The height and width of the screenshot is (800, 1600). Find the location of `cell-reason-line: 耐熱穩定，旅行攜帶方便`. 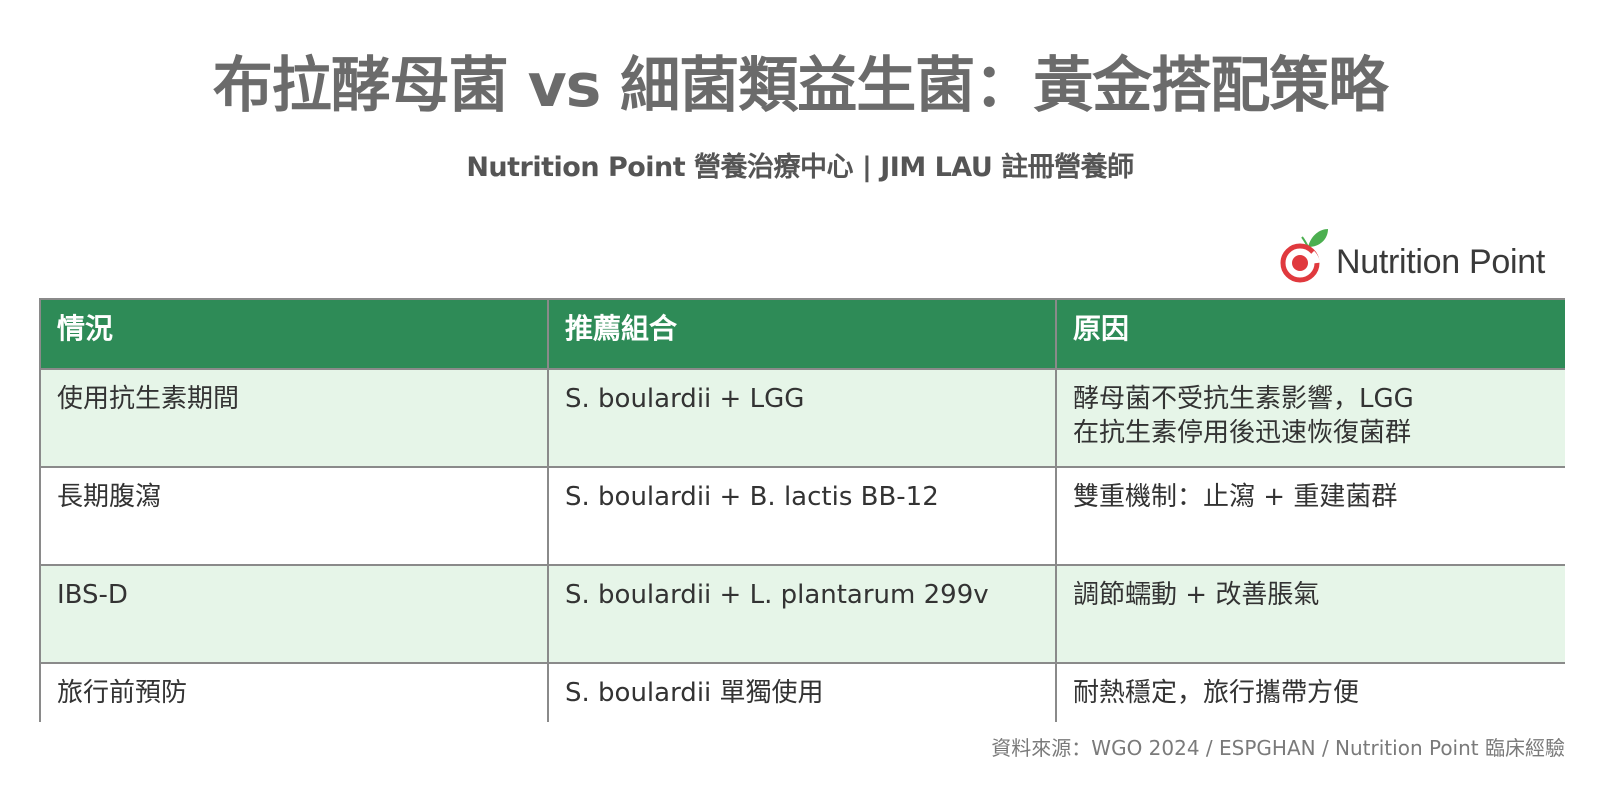

cell-reason-line: 耐熱穩定，旅行攜帶方便 is located at coordinates (1216, 693).